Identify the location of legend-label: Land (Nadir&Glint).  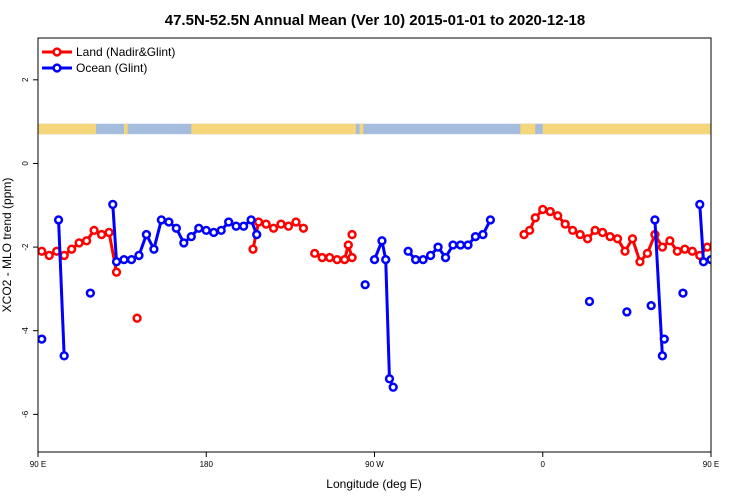
(125, 52).